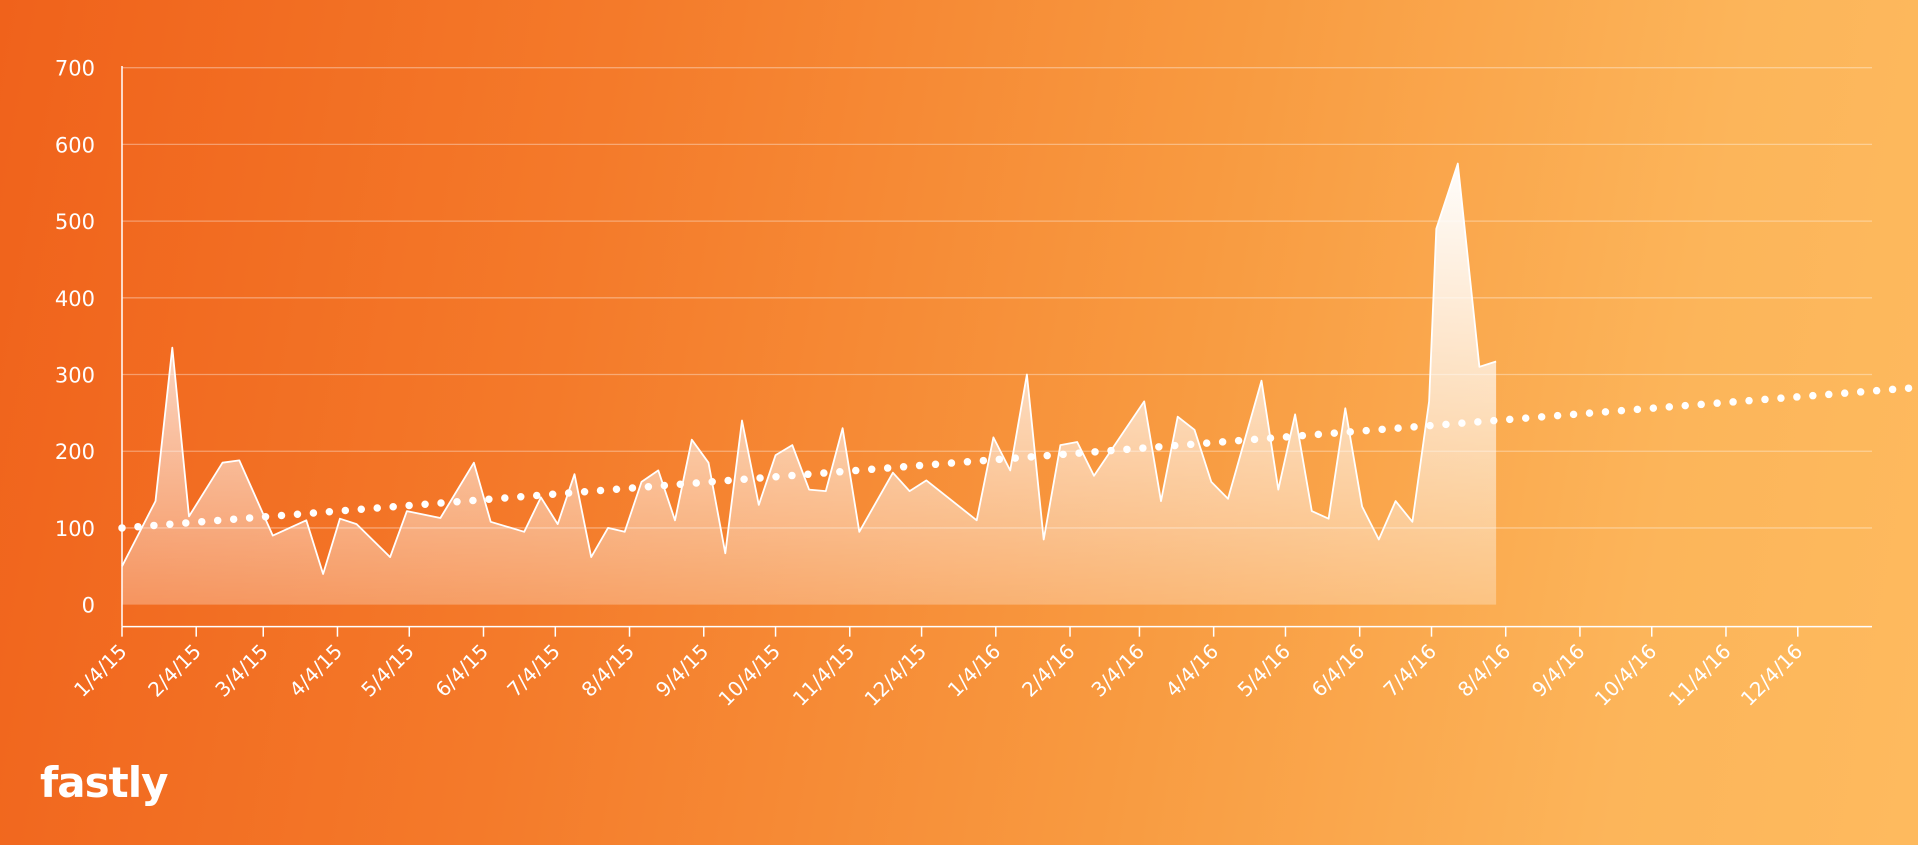 The image size is (1918, 845). I want to click on x-tick-label-20: 9/4/16, so click(1558, 670).